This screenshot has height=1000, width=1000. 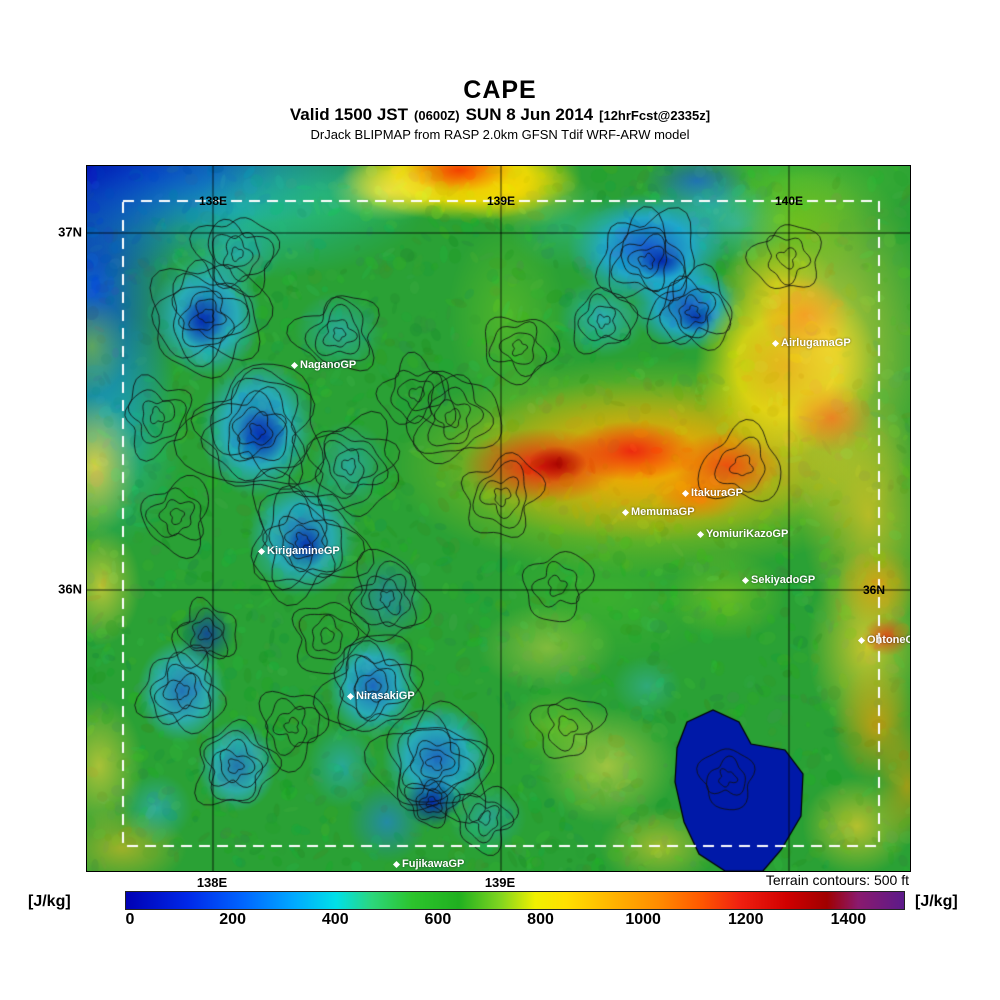 What do you see at coordinates (213, 201) in the screenshot?
I see `lon-label-top-138E: 138E` at bounding box center [213, 201].